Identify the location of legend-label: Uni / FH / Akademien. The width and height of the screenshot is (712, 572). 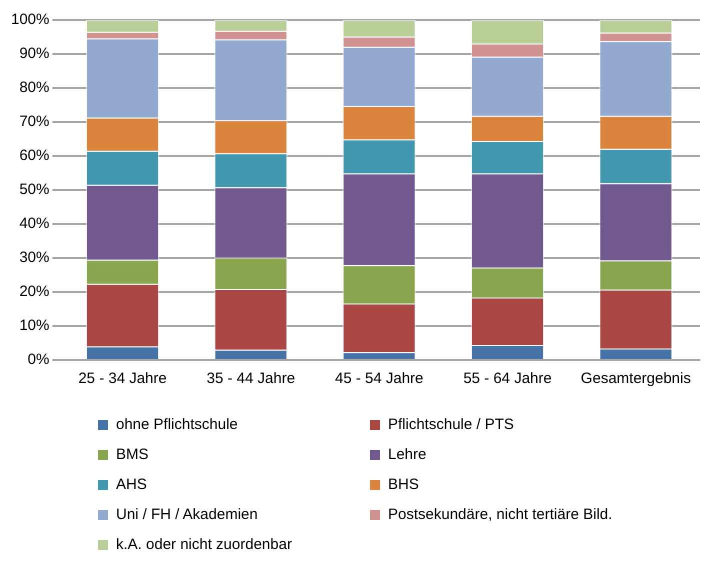
(187, 514).